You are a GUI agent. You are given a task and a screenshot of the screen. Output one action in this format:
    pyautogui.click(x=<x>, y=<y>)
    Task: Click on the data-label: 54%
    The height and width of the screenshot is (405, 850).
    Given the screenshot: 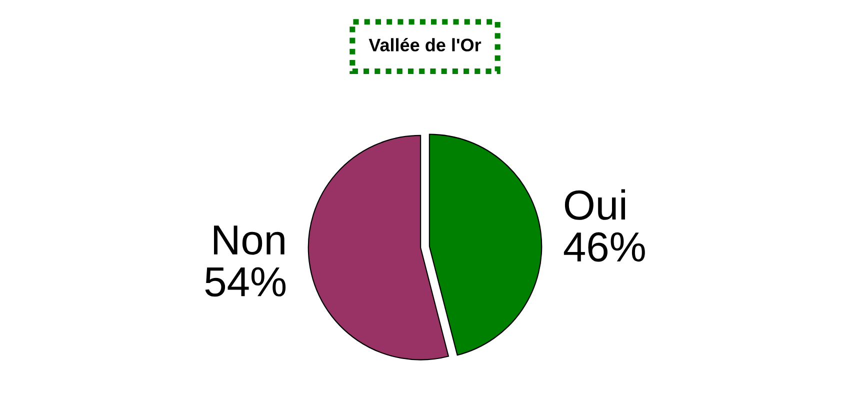 What is the action you would take?
    pyautogui.click(x=245, y=282)
    